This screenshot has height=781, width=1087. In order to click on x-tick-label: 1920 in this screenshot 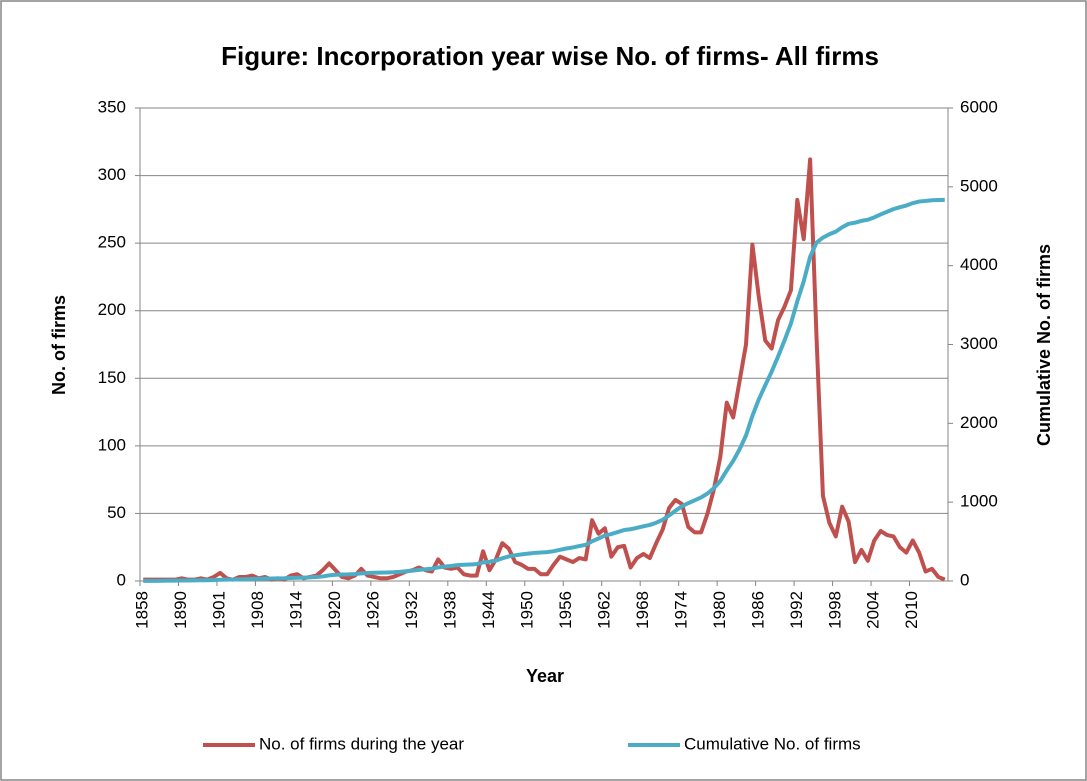, I will do `click(334, 610)`.